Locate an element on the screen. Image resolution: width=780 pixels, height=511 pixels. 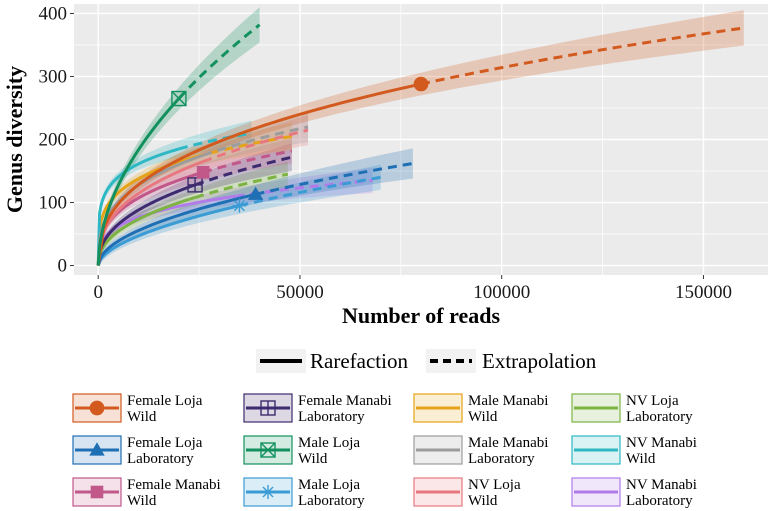
nv-loja-wild-rarefaction-line is located at coordinates (150, 213).